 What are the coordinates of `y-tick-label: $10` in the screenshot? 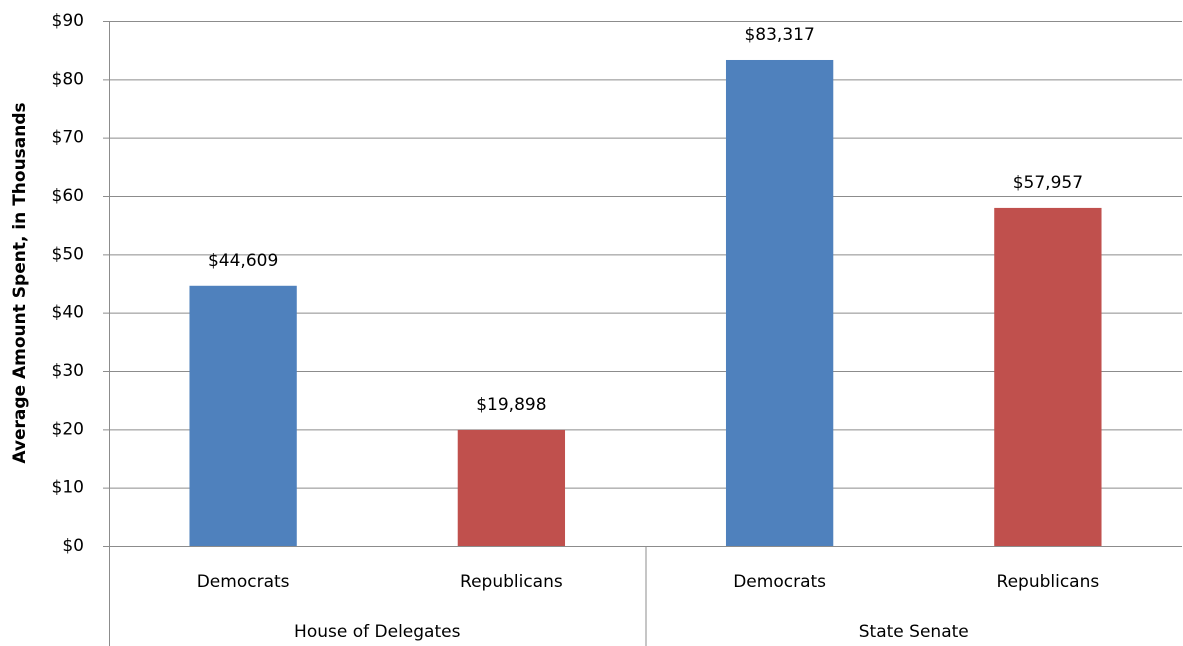 It's located at (68, 488).